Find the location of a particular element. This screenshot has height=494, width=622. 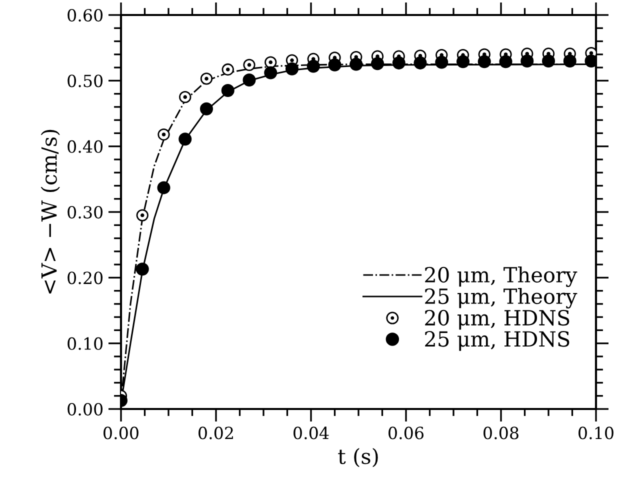

y-tick-label: 0.10 is located at coordinates (85, 343).